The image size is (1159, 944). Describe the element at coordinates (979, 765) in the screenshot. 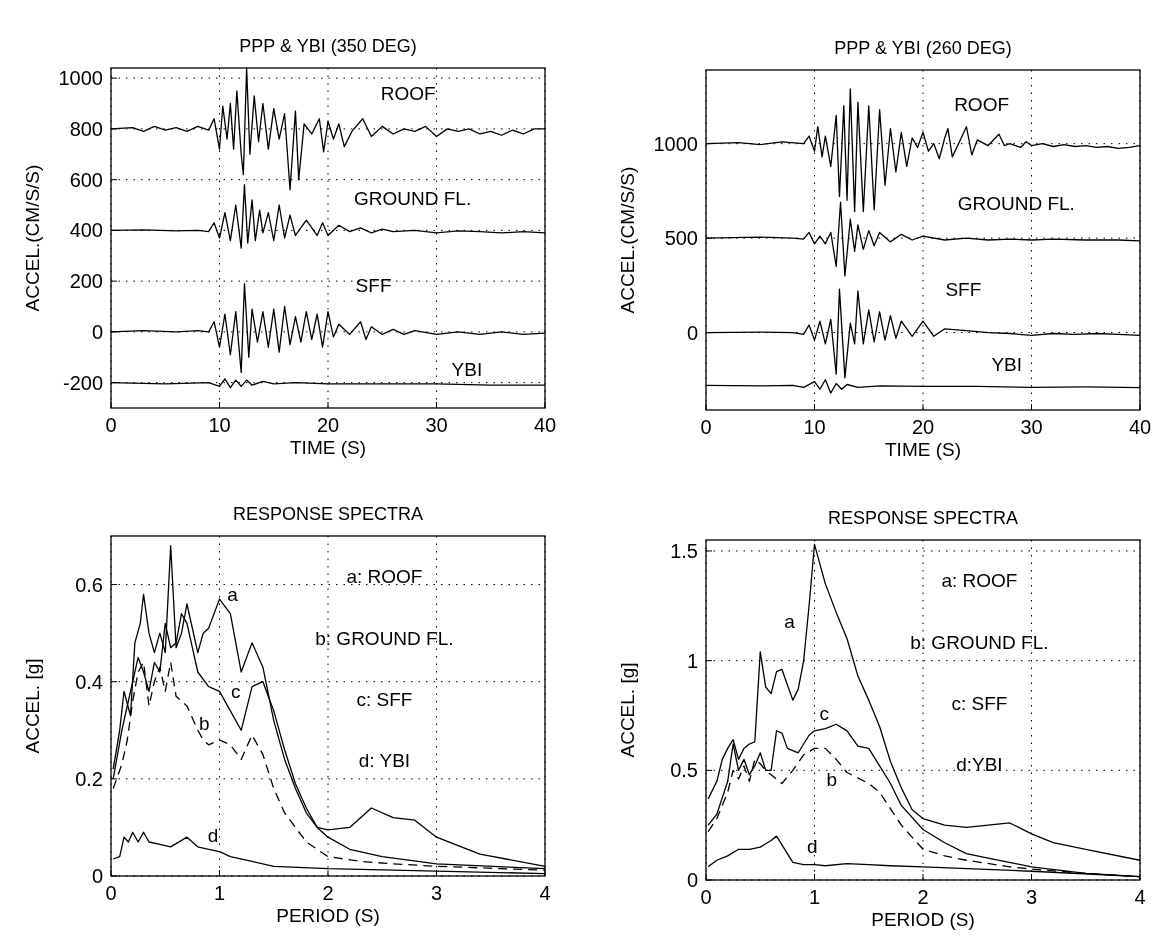

I see `annotation: d:YBI` at that location.